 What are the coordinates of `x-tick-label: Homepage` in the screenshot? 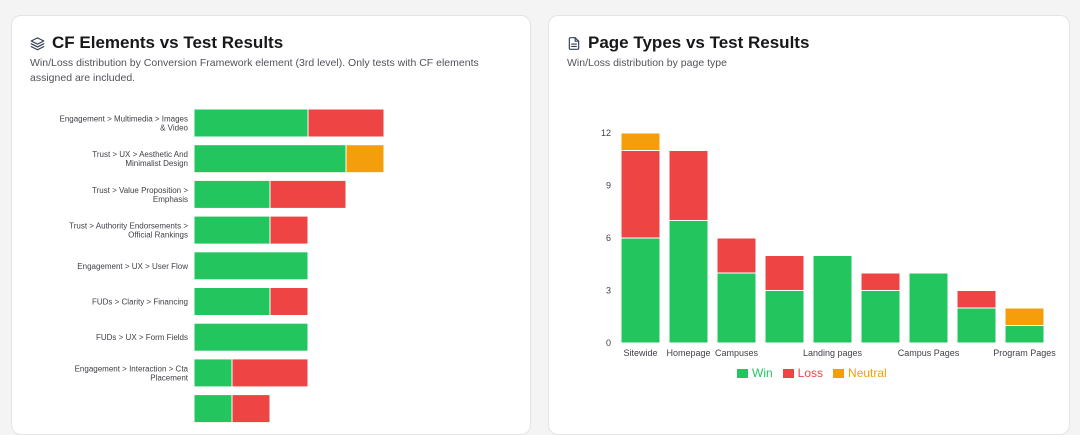 It's located at (688, 353).